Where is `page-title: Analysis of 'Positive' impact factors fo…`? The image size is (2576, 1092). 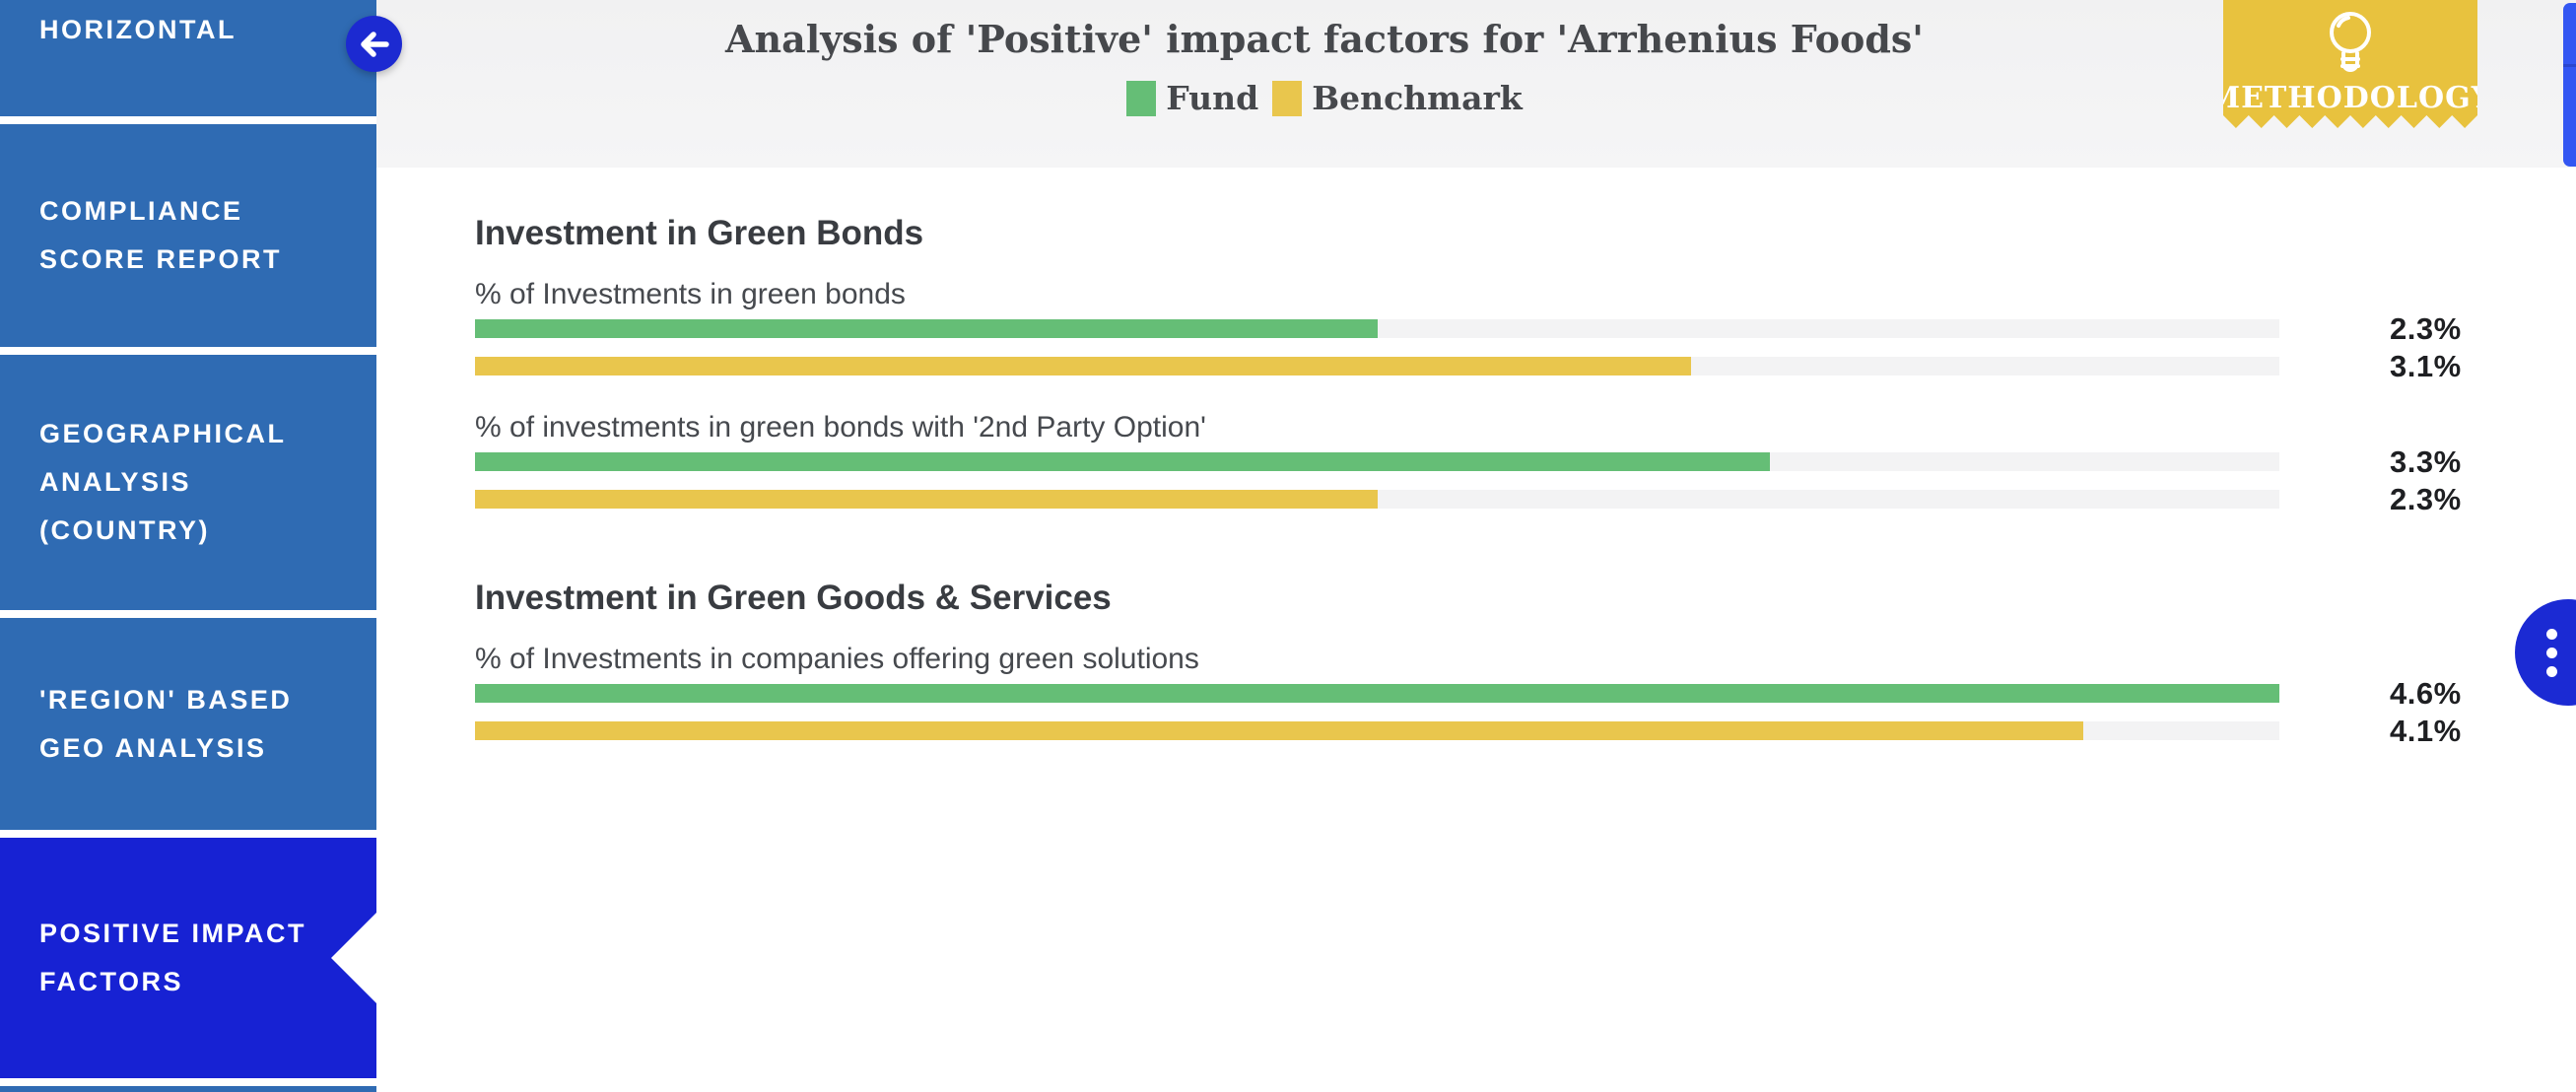 page-title: Analysis of 'Positive' impact factors fo… is located at coordinates (1324, 39).